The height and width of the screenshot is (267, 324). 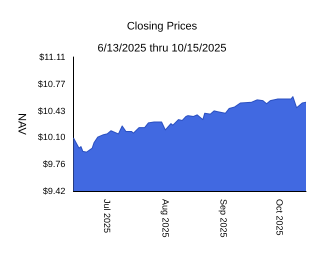 What do you see at coordinates (52, 137) in the screenshot?
I see `y-tick-label: $10.10` at bounding box center [52, 137].